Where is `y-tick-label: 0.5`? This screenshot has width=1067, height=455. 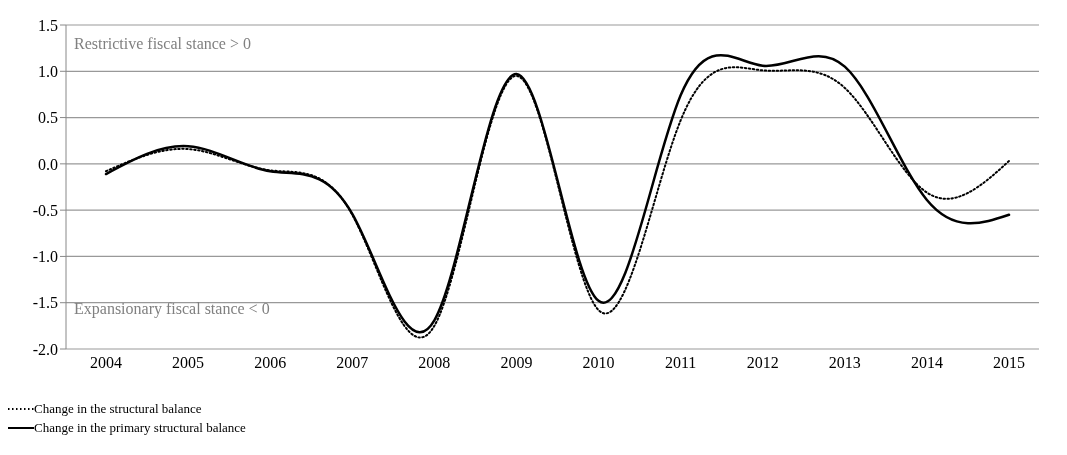
y-tick-label: 0.5 is located at coordinates (48, 118).